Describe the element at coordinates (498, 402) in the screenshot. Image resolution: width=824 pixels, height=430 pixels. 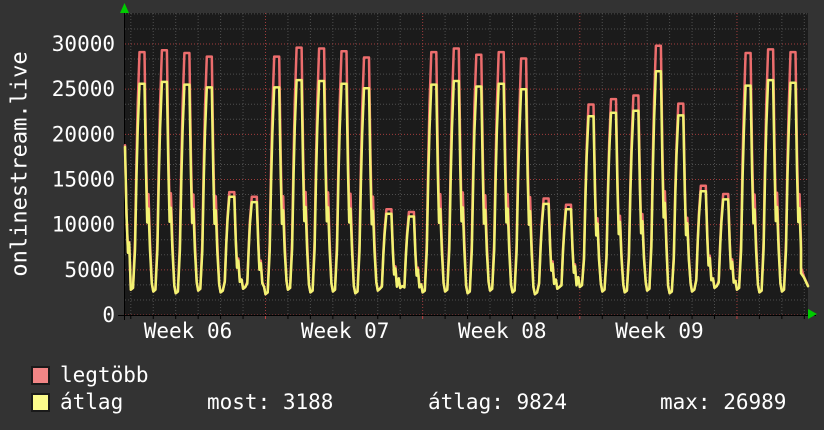
I see `stat-atlag: átlag: 9824` at that location.